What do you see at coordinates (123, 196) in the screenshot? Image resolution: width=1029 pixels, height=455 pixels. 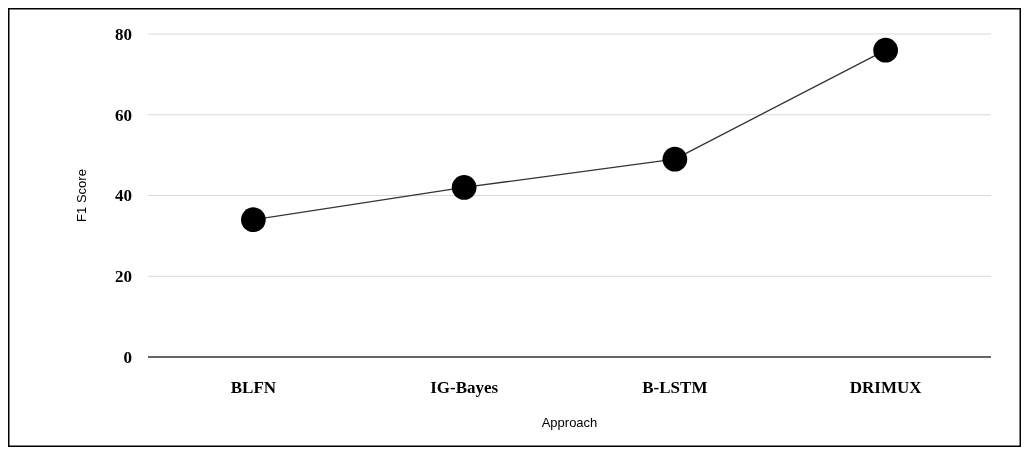 I see `y-tick-label: 40` at bounding box center [123, 196].